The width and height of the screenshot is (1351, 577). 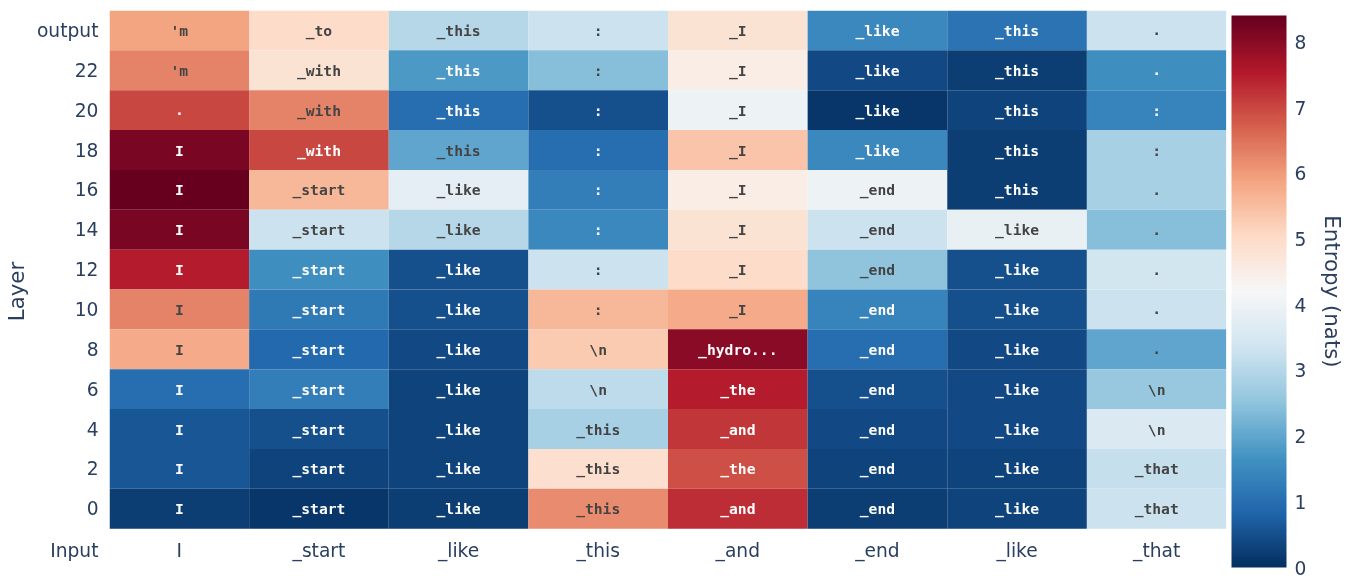 What do you see at coordinates (318, 551) in the screenshot?
I see `x-tick-label: _start` at bounding box center [318, 551].